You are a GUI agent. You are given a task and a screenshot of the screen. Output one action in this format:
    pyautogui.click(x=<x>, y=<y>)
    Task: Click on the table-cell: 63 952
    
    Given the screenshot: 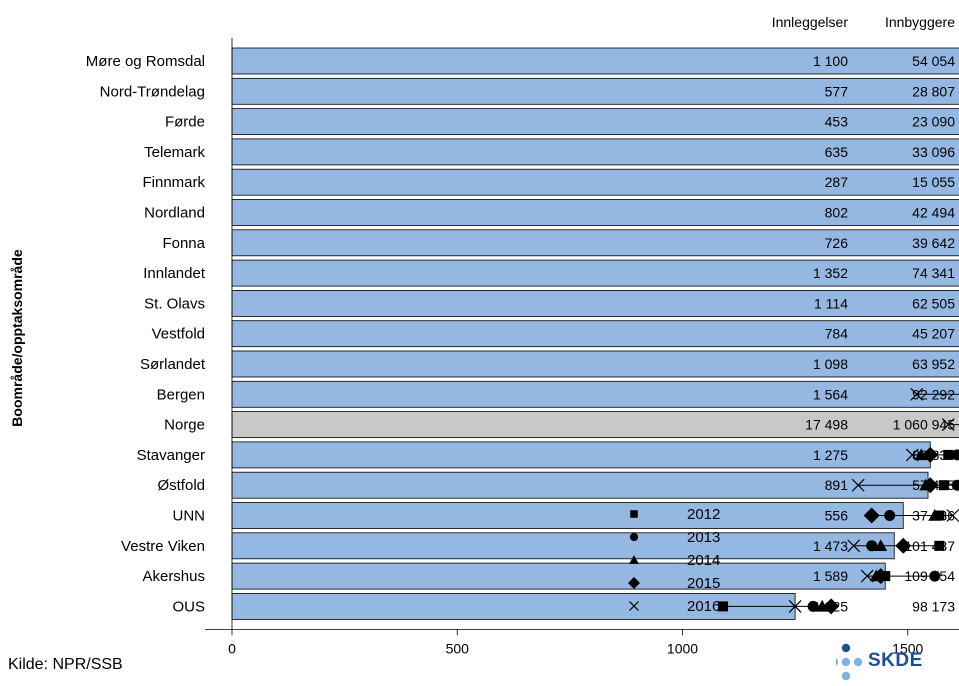 What is the action you would take?
    pyautogui.click(x=933, y=364)
    